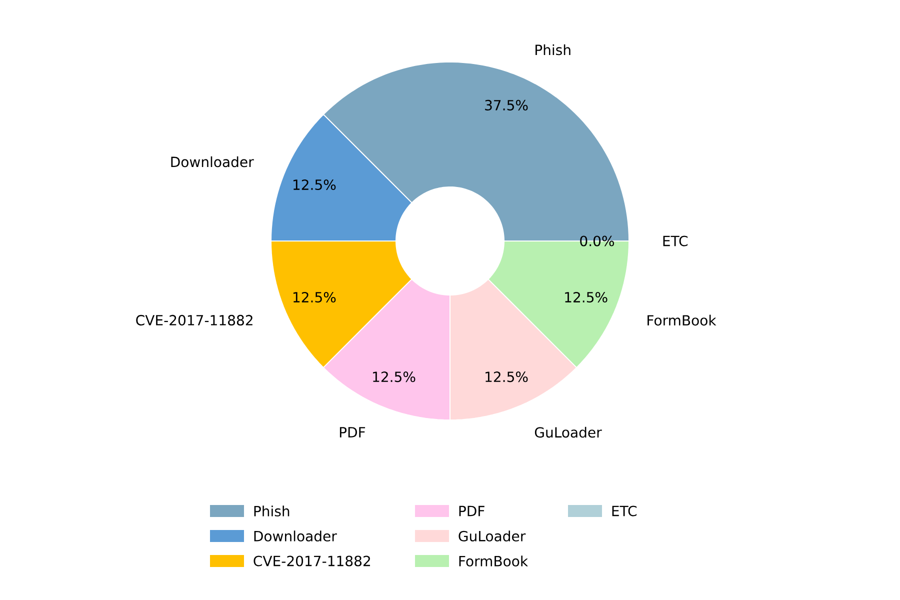  Describe the element at coordinates (212, 162) in the screenshot. I see `slice-label: Downloader` at that location.